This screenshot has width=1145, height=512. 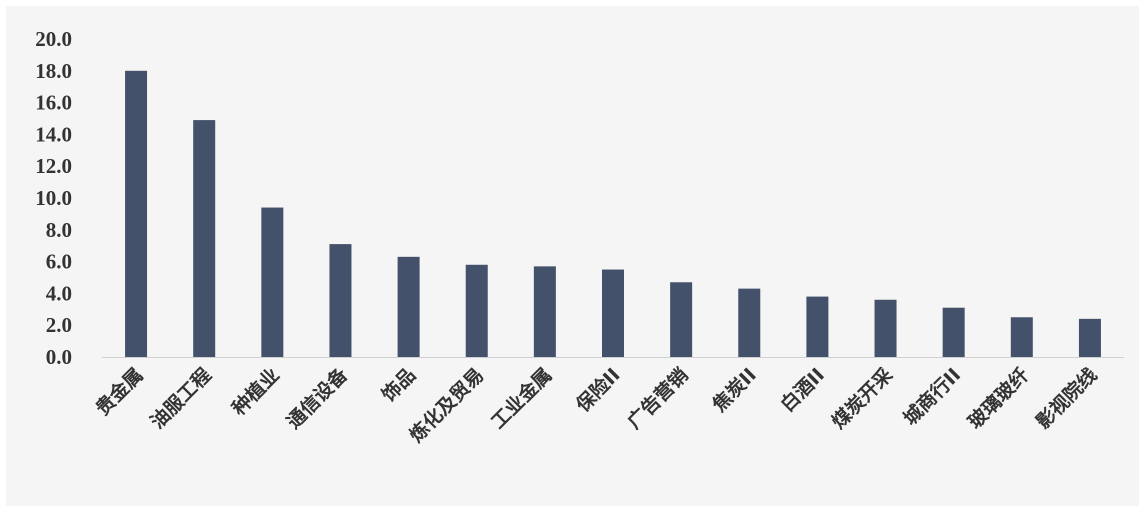 I want to click on x-tick-label: 玻璃玻纤, so click(x=998, y=398).